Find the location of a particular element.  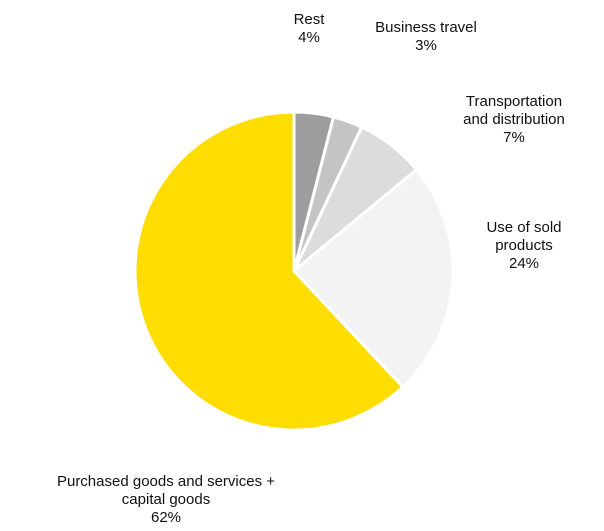

slice-label-4: Use of sold products 24% is located at coordinates (523, 245).